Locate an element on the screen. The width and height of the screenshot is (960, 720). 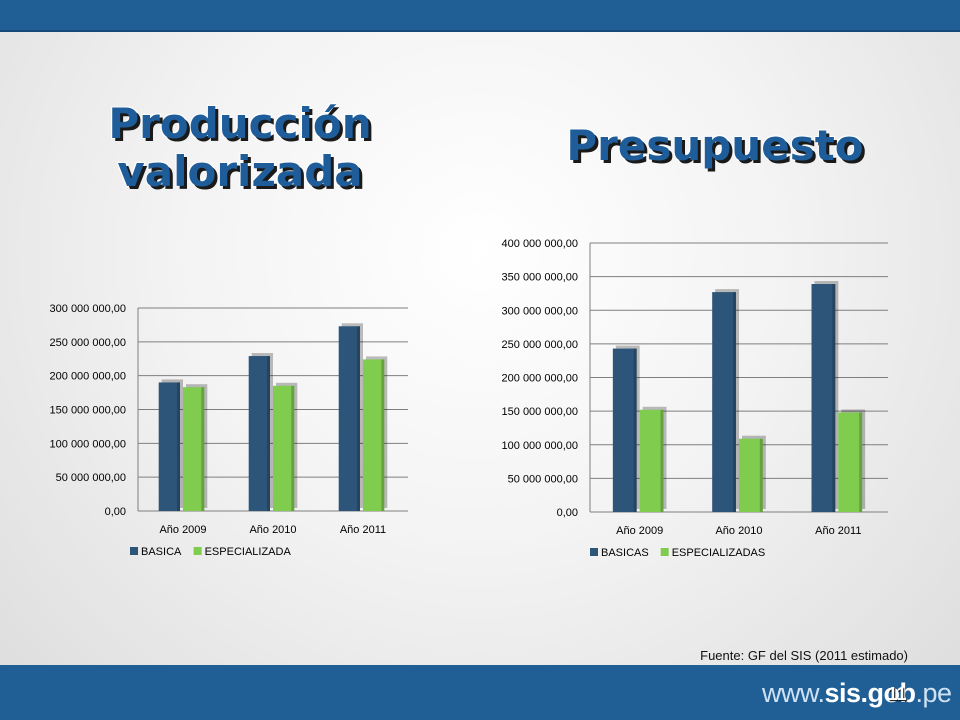
logo-www: www. is located at coordinates (793, 693).